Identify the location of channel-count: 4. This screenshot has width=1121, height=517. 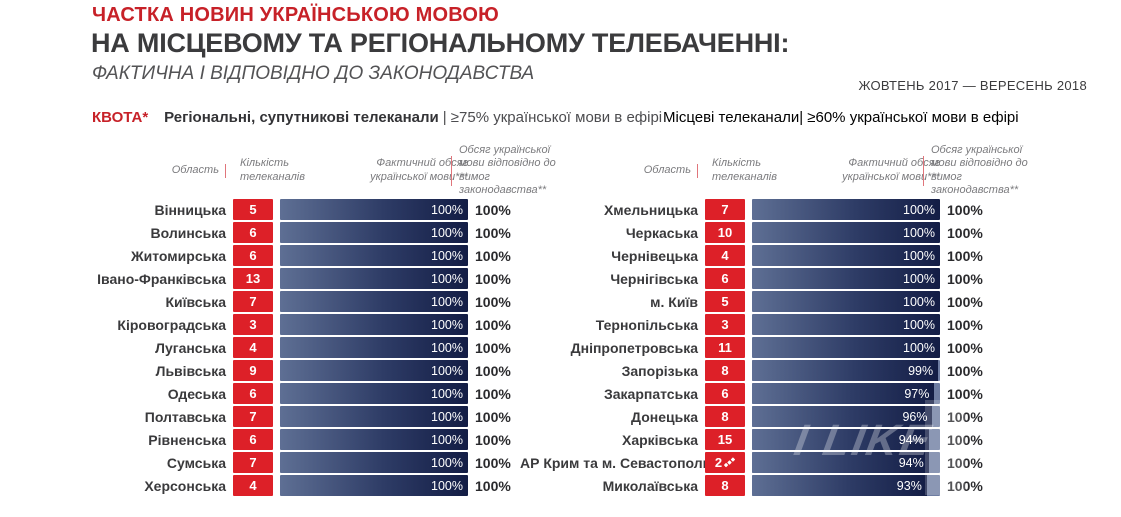
(253, 485).